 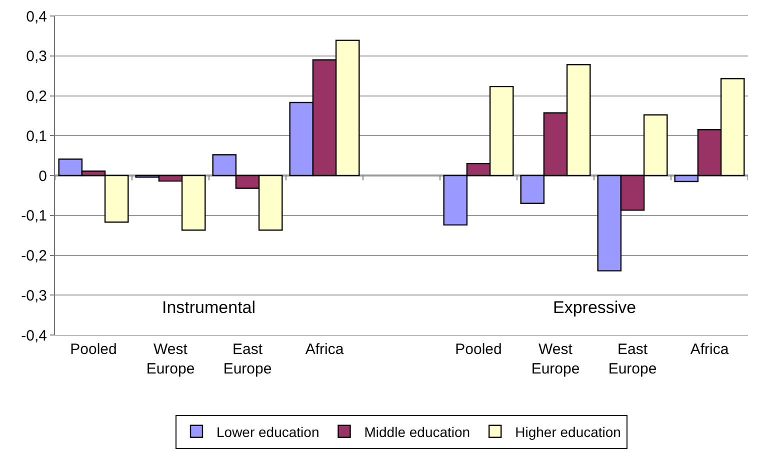 I want to click on y-tick-label: -0,3, so click(x=34, y=295).